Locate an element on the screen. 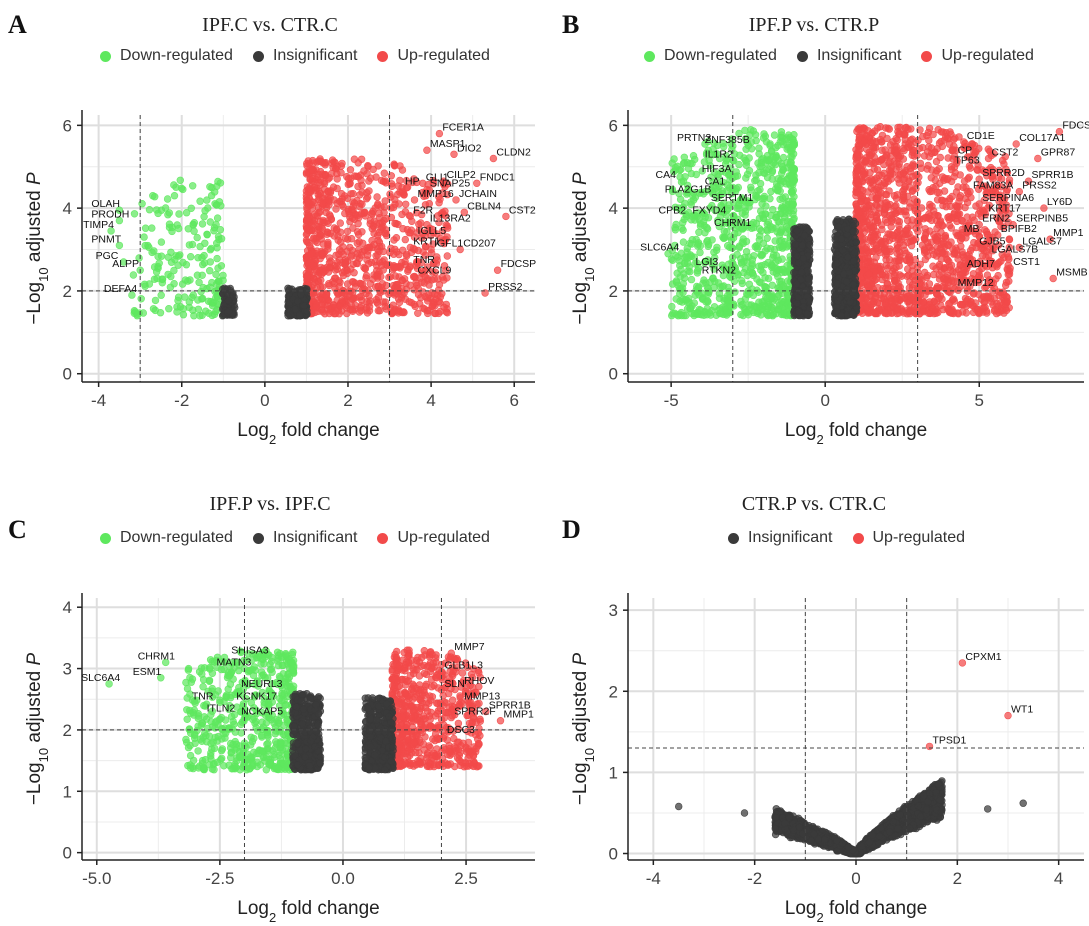  legend-dot-up is located at coordinates (383, 56).